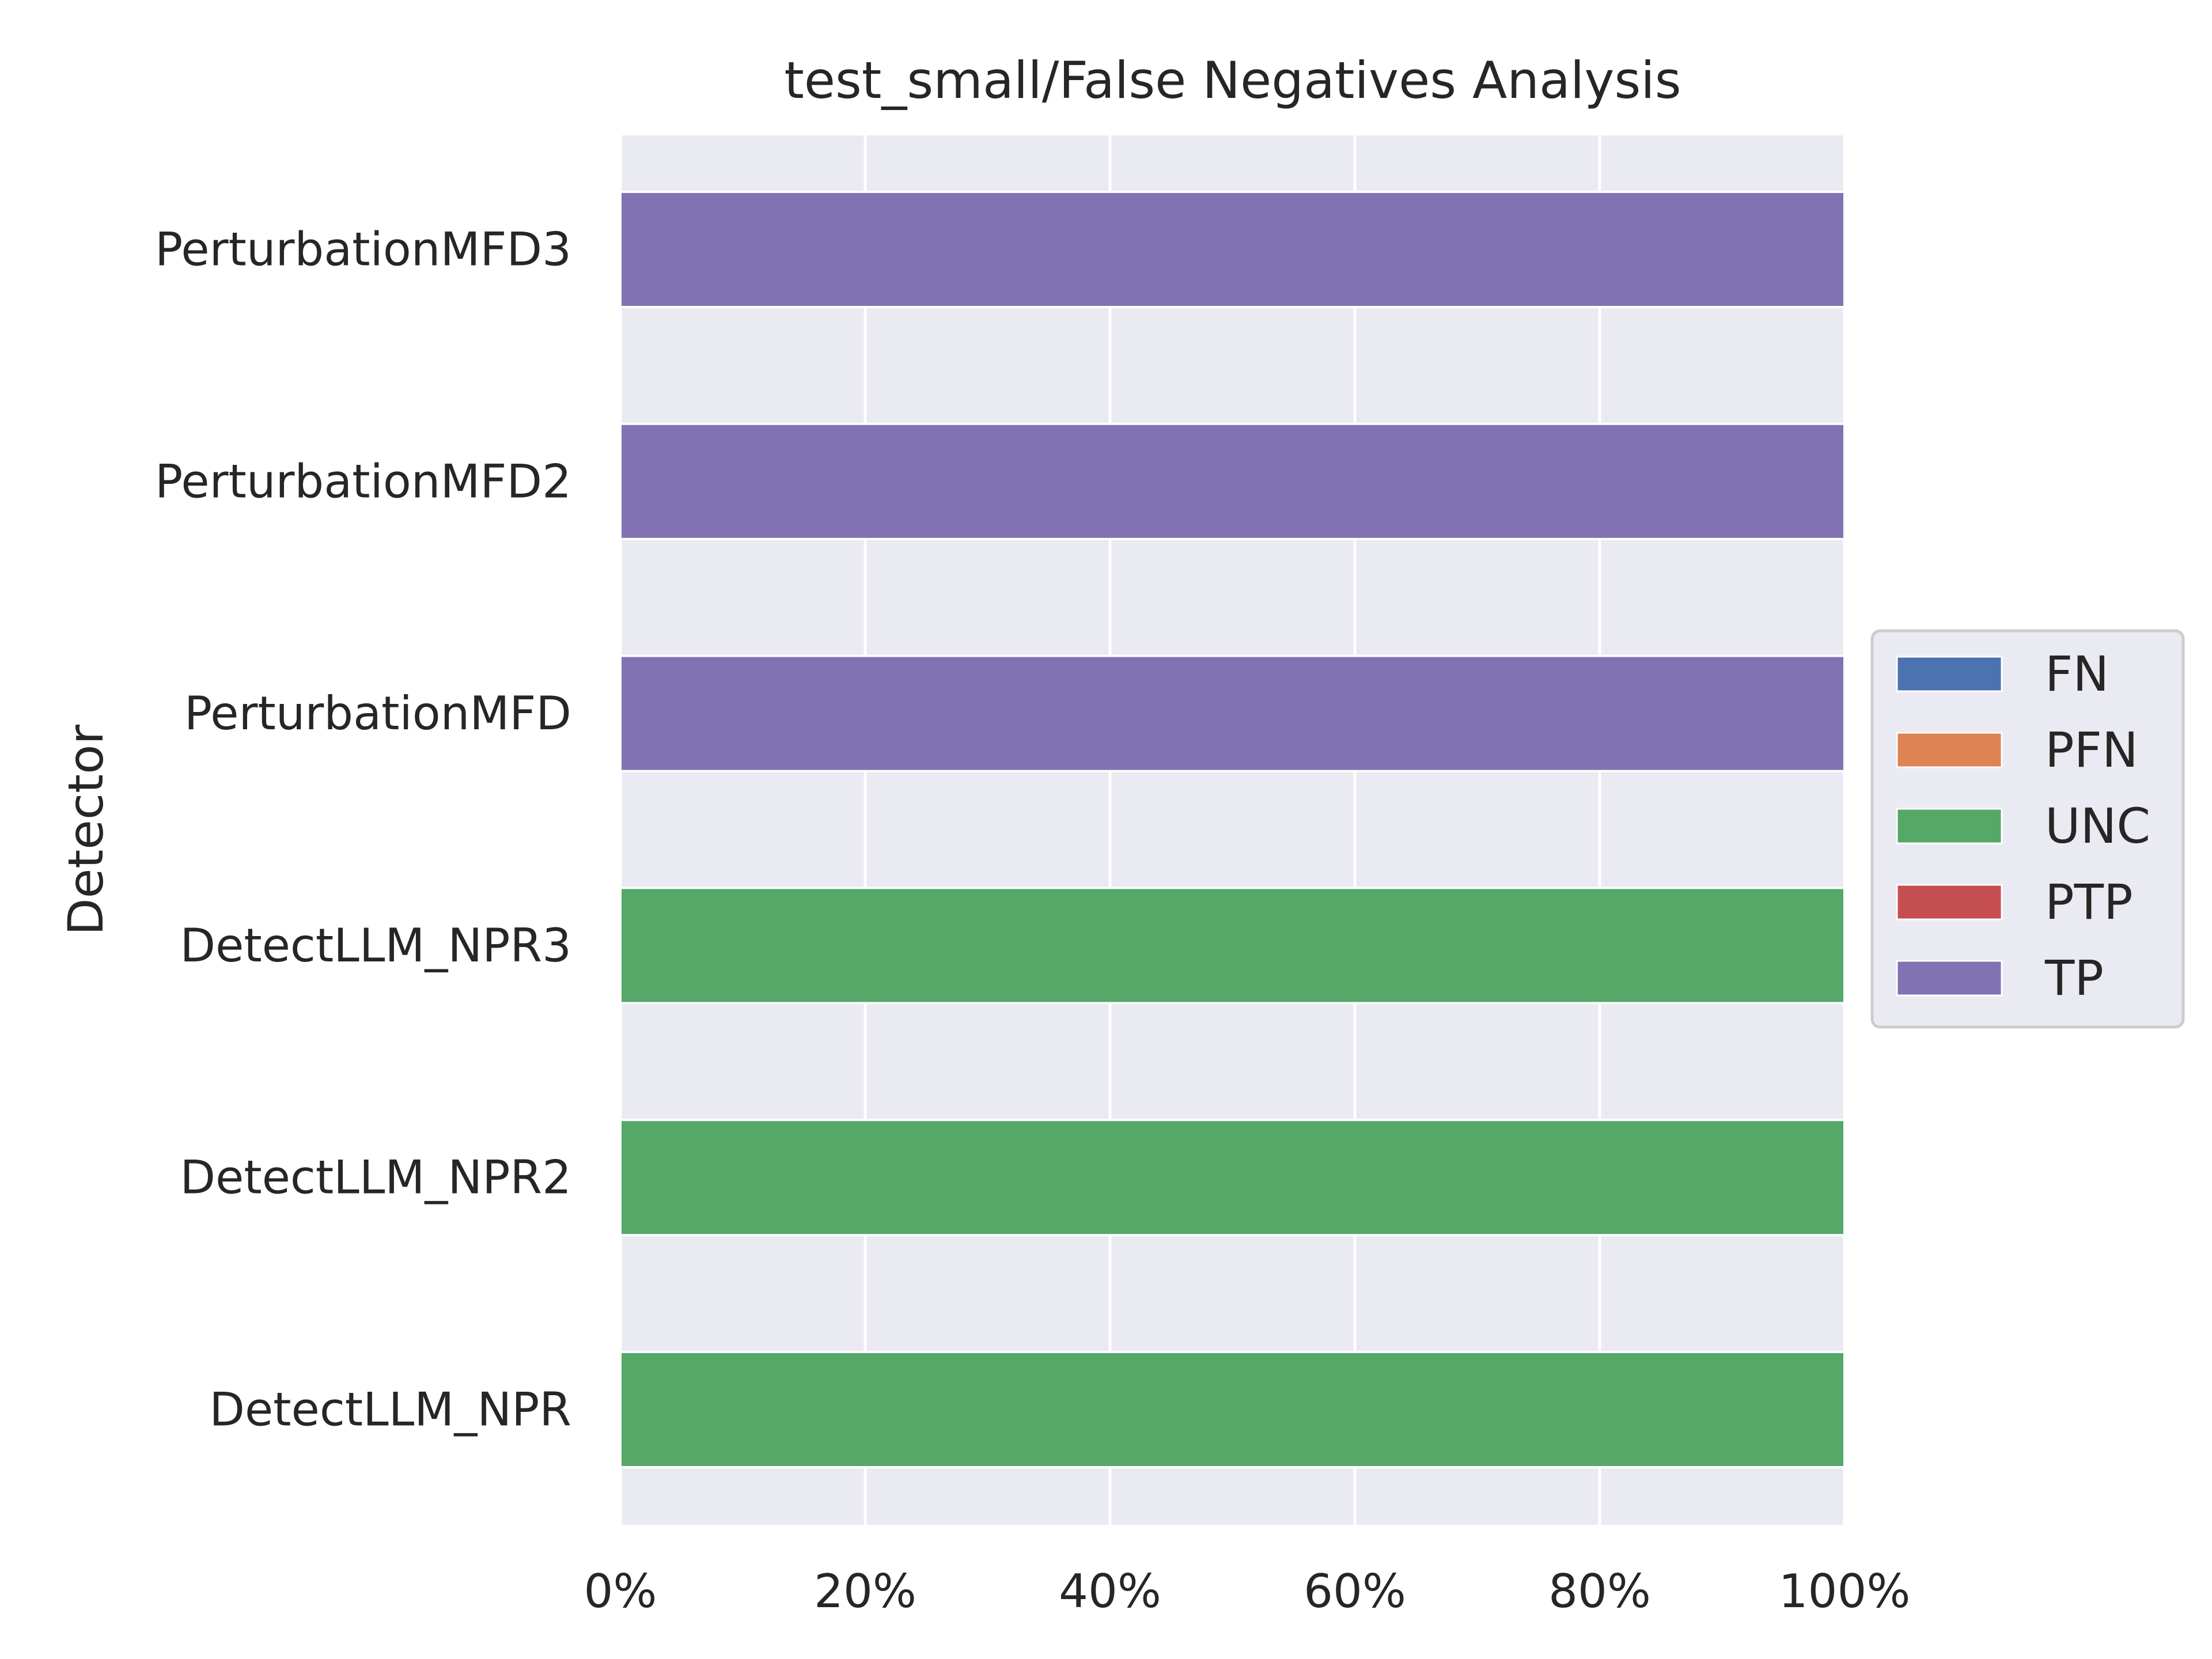 The image size is (2212, 1659). What do you see at coordinates (377, 713) in the screenshot?
I see `y-tick-label: PerturbationMFD` at bounding box center [377, 713].